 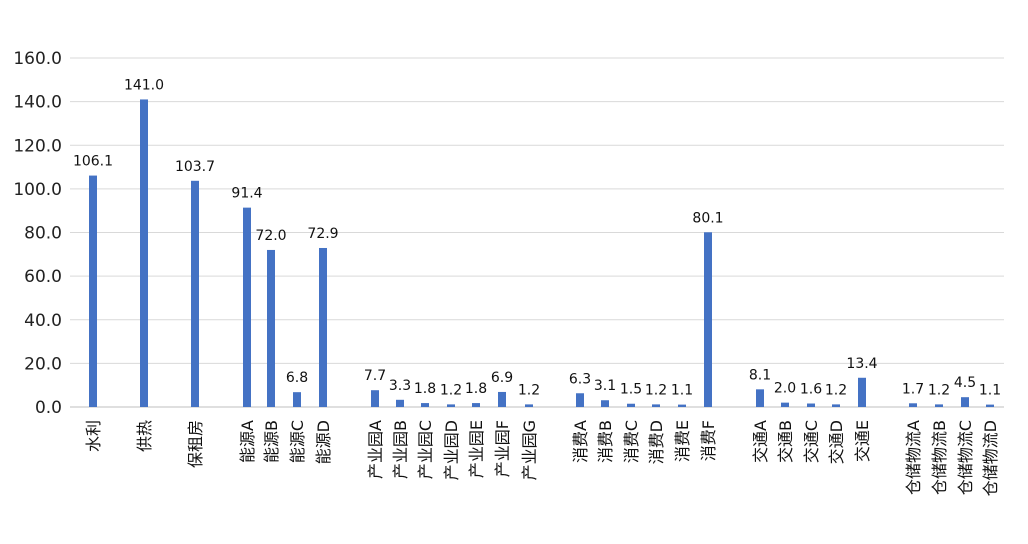 What do you see at coordinates (502, 448) in the screenshot?
I see `x-category-label: 产业园F` at bounding box center [502, 448].